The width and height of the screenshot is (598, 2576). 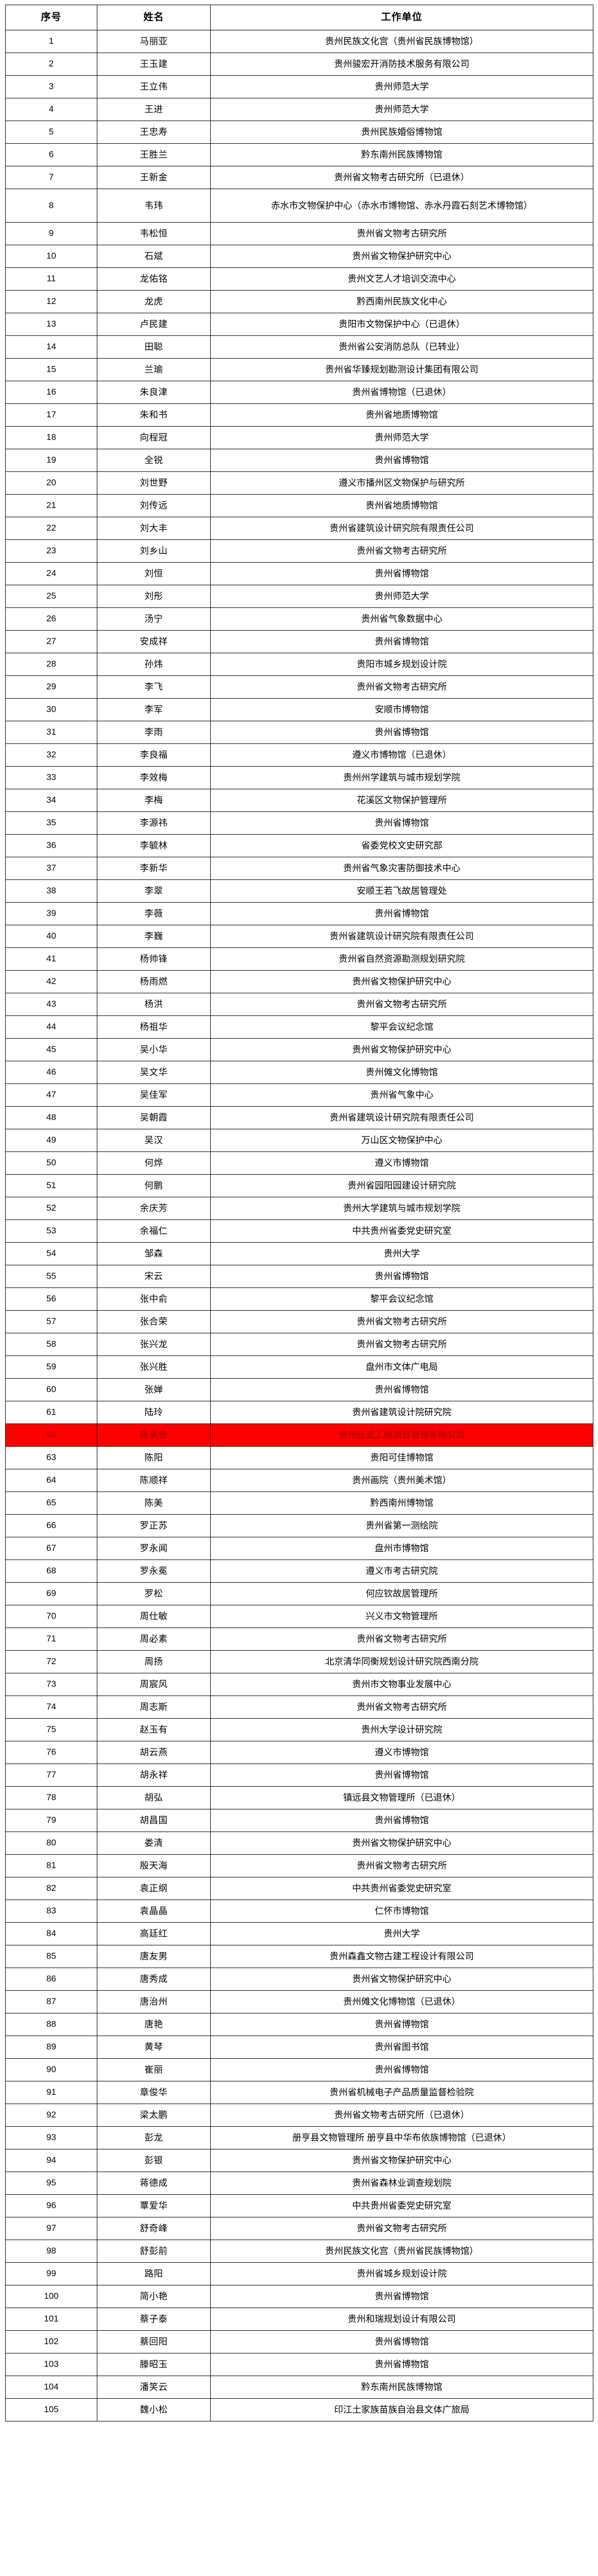 What do you see at coordinates (299, 1843) in the screenshot?
I see `table-row: 80 娄清 贵州省文物保护研究中心` at bounding box center [299, 1843].